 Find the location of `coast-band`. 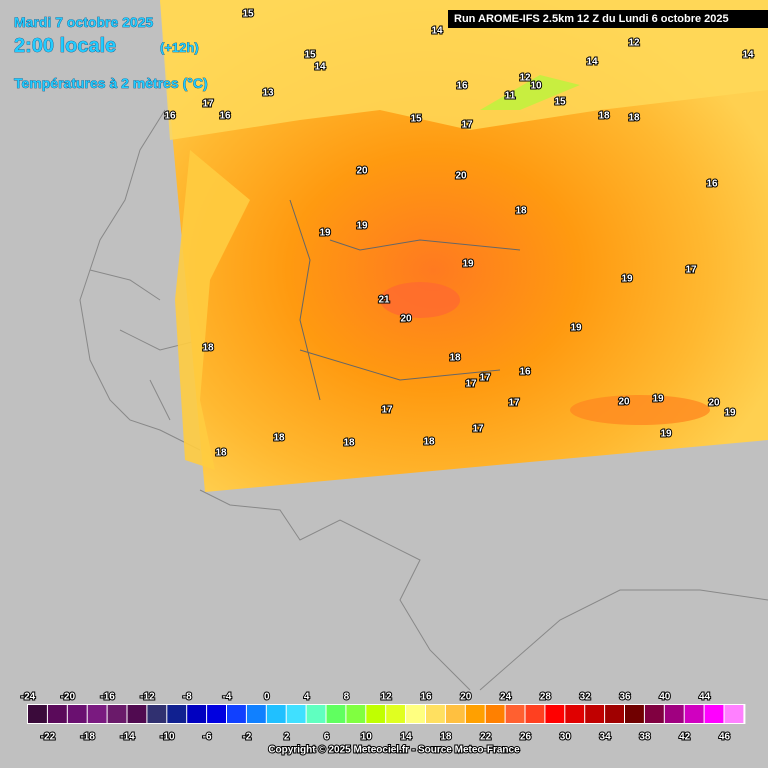

coast-band is located at coordinates (212, 310).